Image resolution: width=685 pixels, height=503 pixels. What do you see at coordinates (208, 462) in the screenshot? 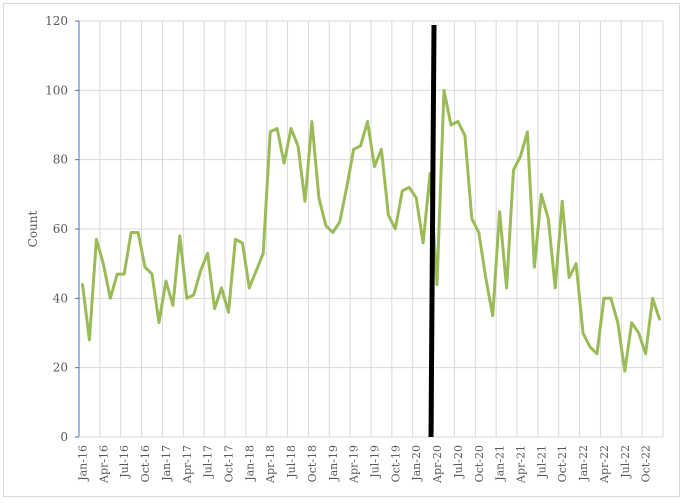
I see `x-tick-label: Jul-17` at bounding box center [208, 462].